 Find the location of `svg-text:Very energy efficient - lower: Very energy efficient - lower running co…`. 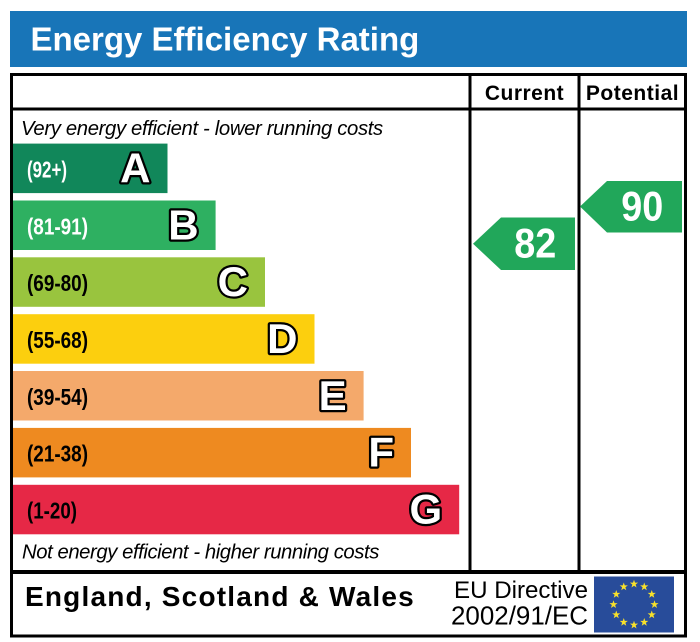

svg-text:Very energy efficient - lower: Very energy efficient - lower running co… is located at coordinates (202, 129).